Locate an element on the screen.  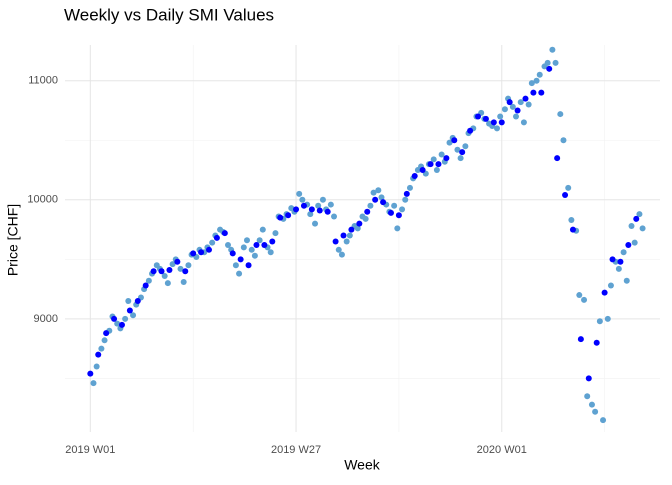
y-tick-label: 10000 is located at coordinates (42, 200).